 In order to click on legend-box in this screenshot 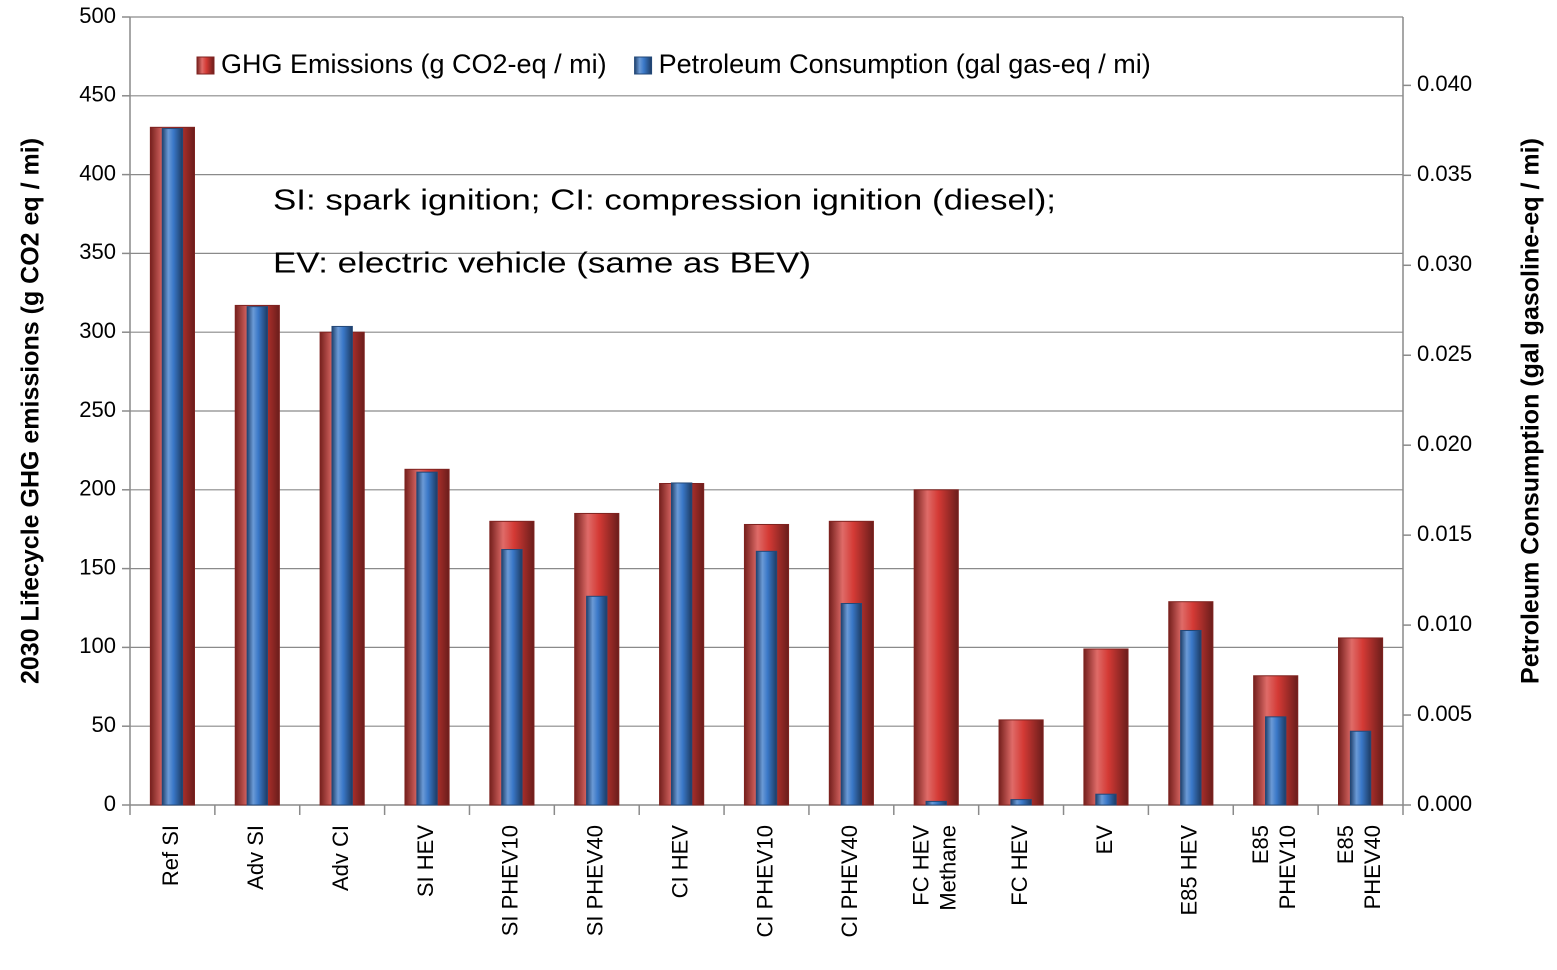, I will do `click(779, 64)`.